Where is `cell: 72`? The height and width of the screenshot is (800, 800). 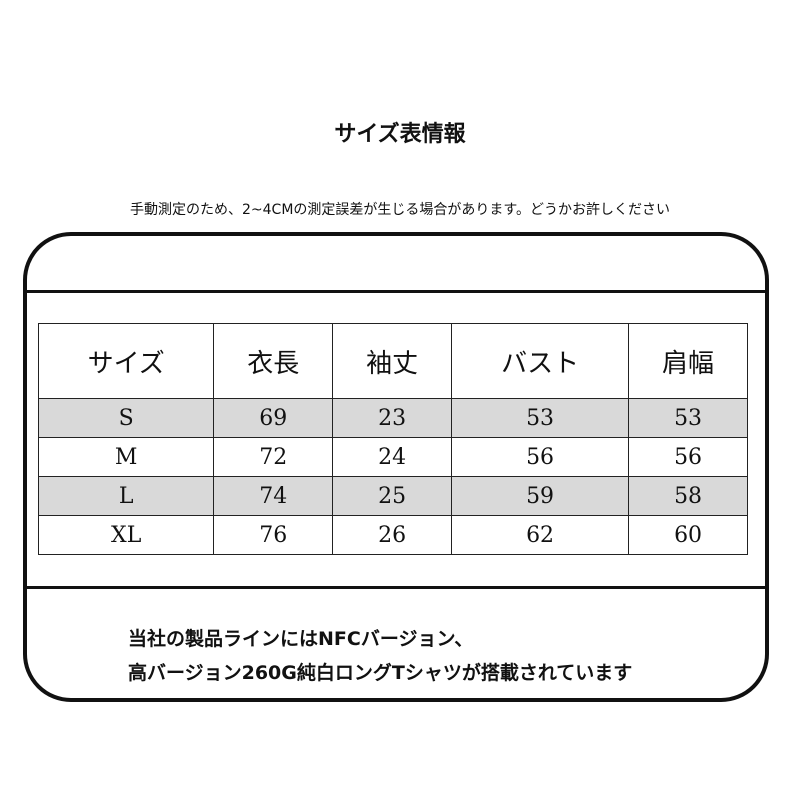 cell: 72 is located at coordinates (273, 457).